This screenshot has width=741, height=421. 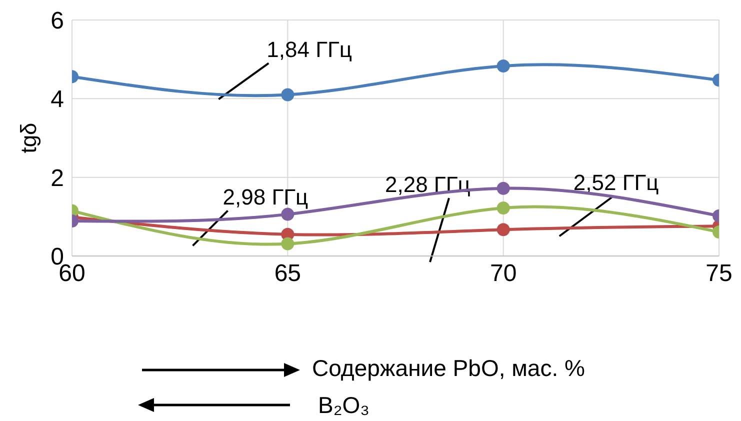 What do you see at coordinates (344, 405) in the screenshot?
I see `text: B₂O₃` at bounding box center [344, 405].